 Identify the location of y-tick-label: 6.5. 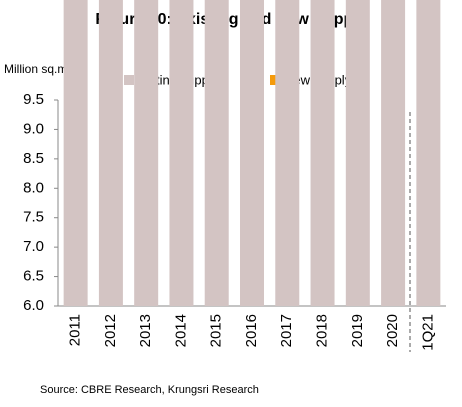
(33, 276).